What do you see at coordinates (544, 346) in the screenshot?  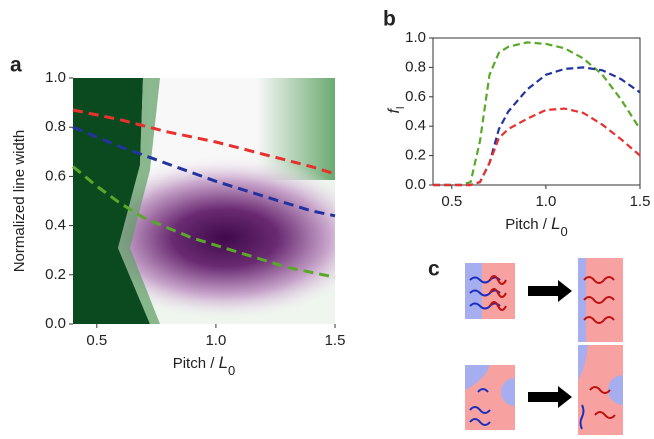 I see `schematic` at bounding box center [544, 346].